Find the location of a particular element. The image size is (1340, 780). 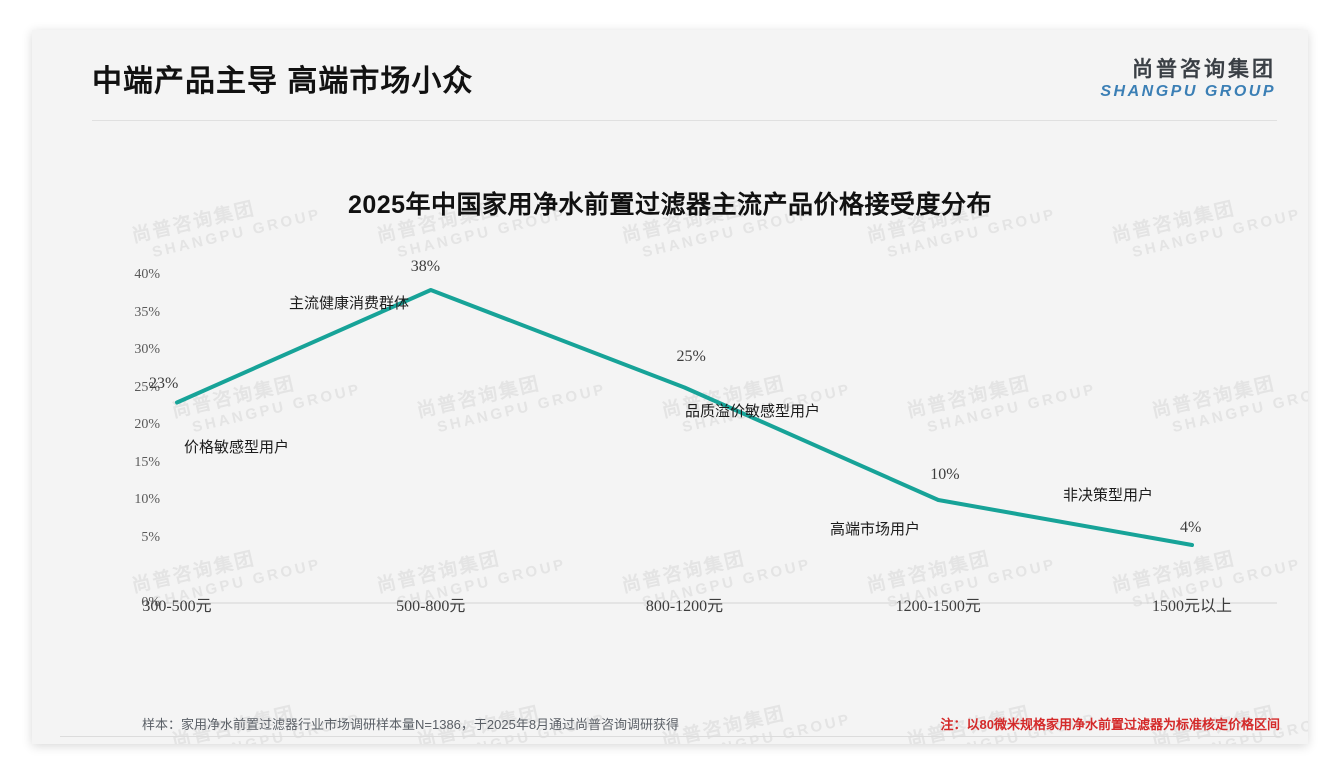

x-axis-tick: 800-1200元 is located at coordinates (684, 606).